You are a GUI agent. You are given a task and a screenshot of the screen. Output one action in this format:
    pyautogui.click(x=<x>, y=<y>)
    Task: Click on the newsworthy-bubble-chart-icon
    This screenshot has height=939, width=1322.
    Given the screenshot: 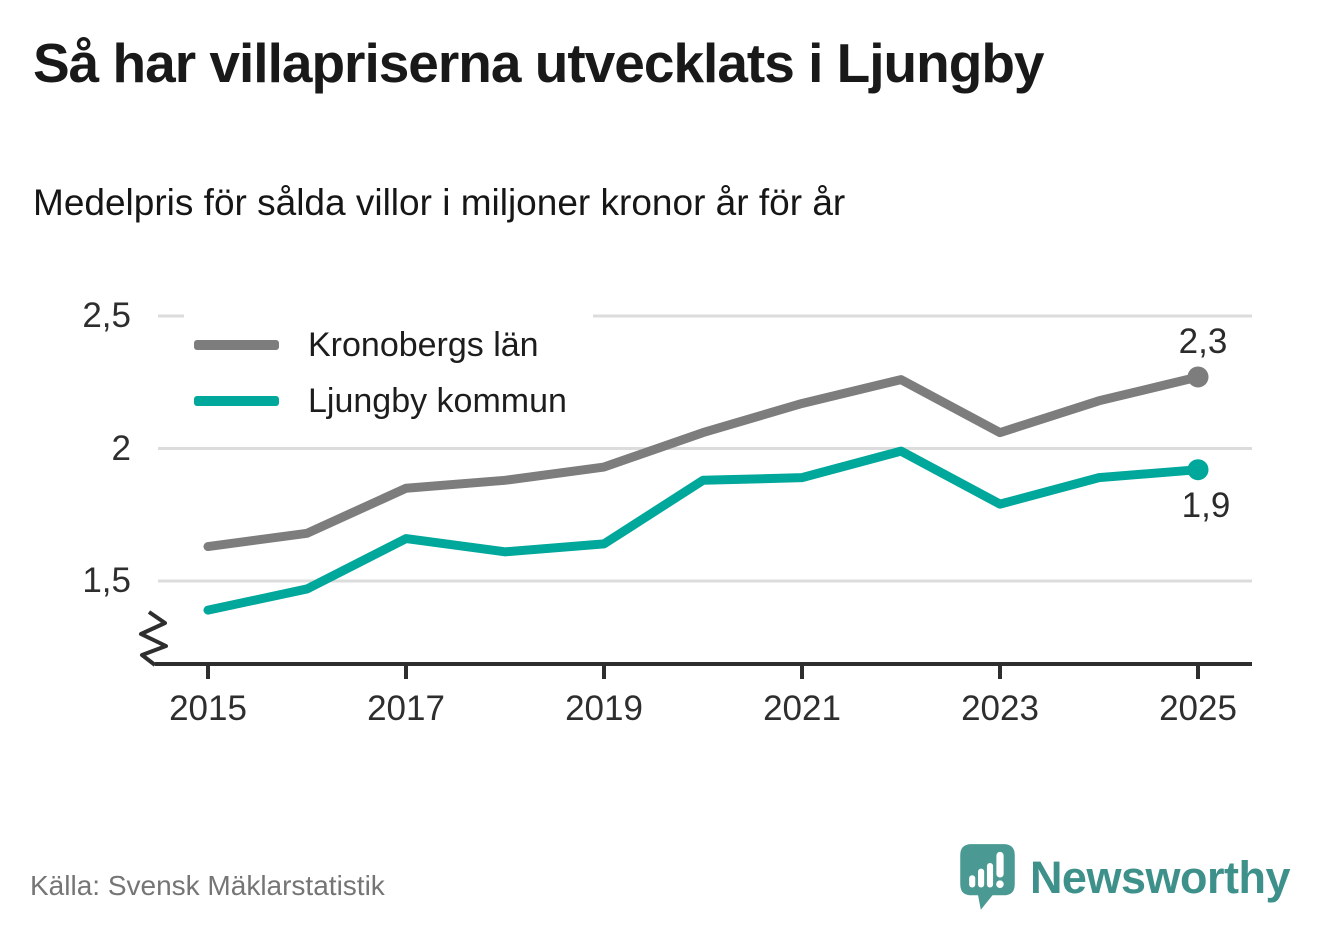 What is the action you would take?
    pyautogui.click(x=987, y=877)
    